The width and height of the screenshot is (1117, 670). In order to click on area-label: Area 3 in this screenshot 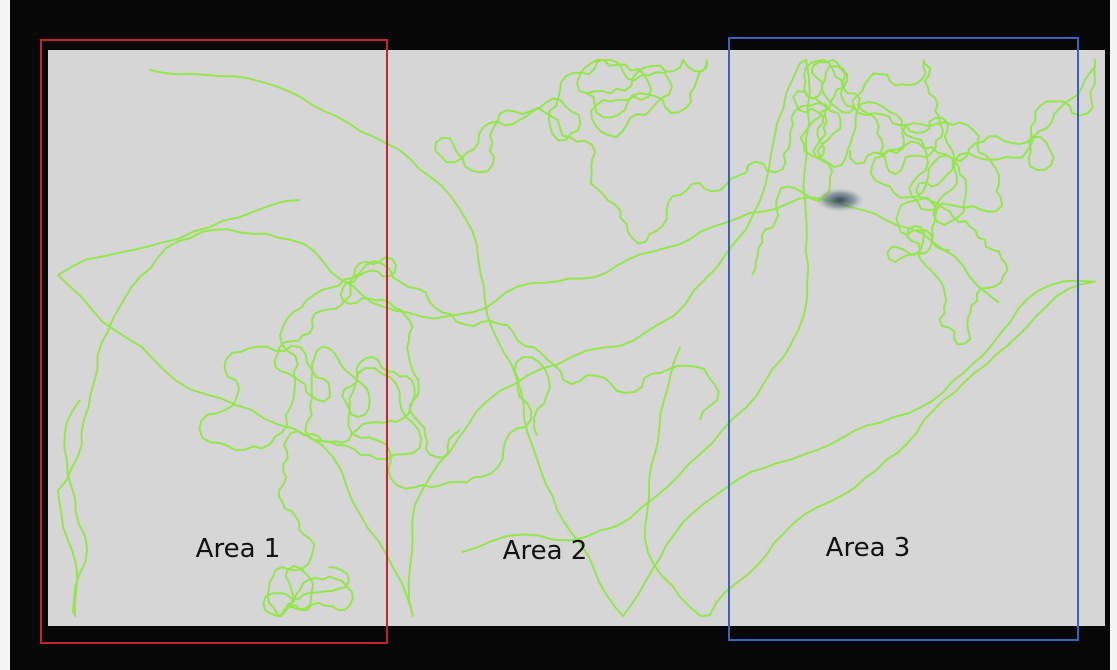, I will do `click(868, 548)`.